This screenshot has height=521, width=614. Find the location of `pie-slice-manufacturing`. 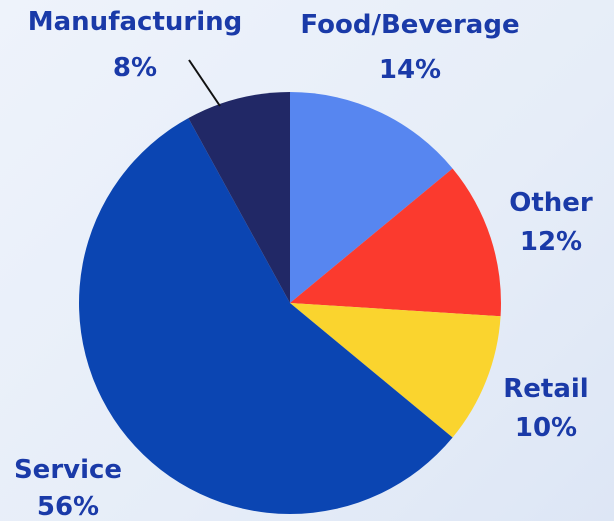

pie-slice-manufacturing is located at coordinates (239, 197).